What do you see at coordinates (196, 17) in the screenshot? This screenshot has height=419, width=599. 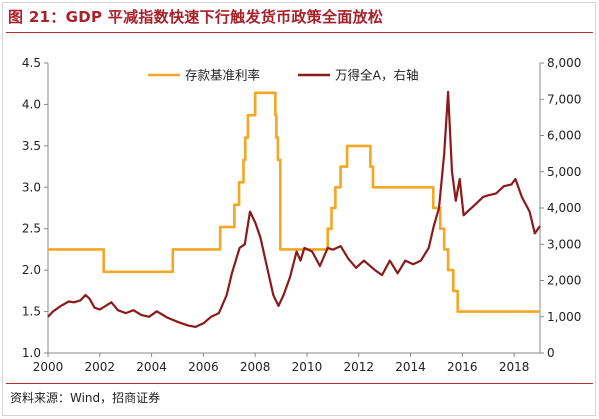 I see `chart-title: 图 21：GDP 平减指数快速下行触发货币政策全面放松` at bounding box center [196, 17].